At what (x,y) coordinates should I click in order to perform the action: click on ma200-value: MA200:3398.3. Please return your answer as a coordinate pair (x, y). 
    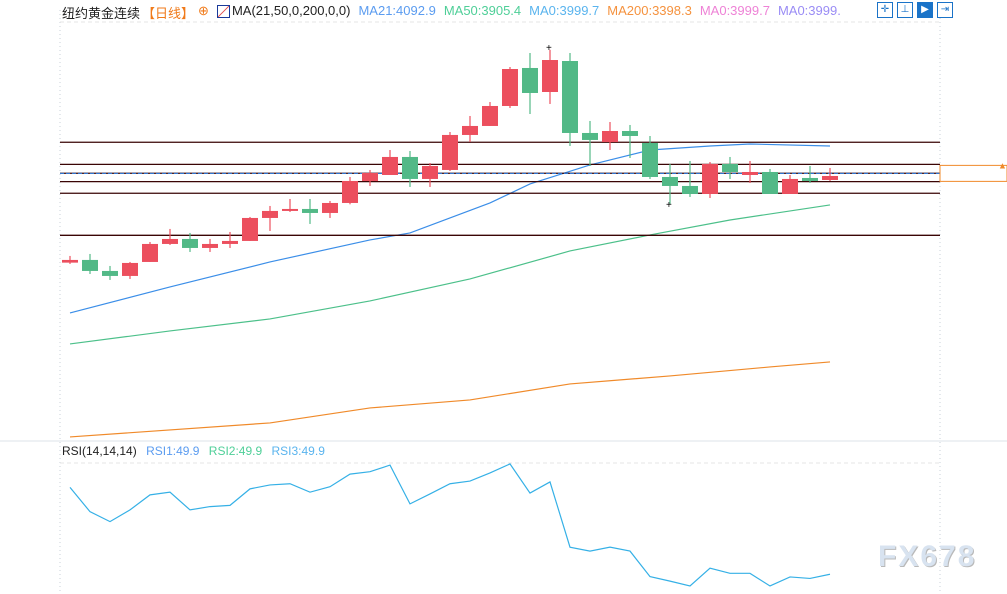
    Looking at the image, I should click on (649, 10).